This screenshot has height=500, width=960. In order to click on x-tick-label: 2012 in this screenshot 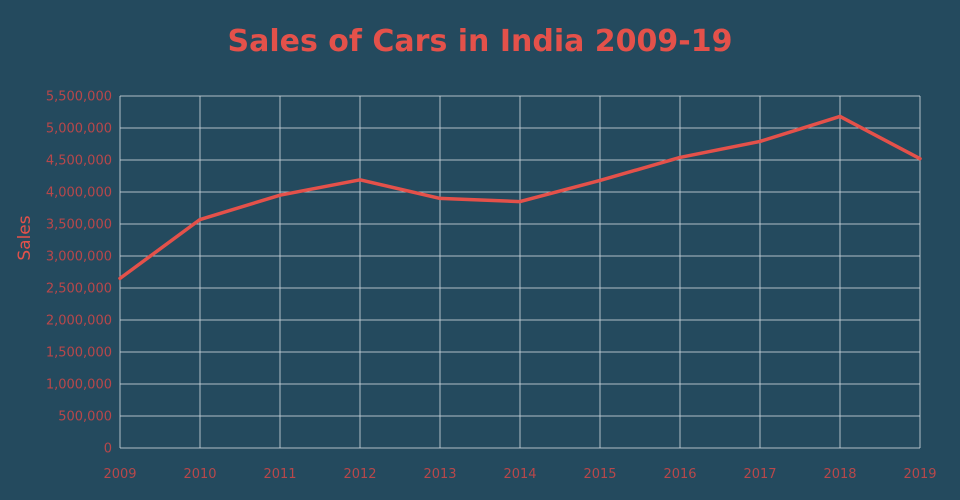, I will do `click(359, 474)`.